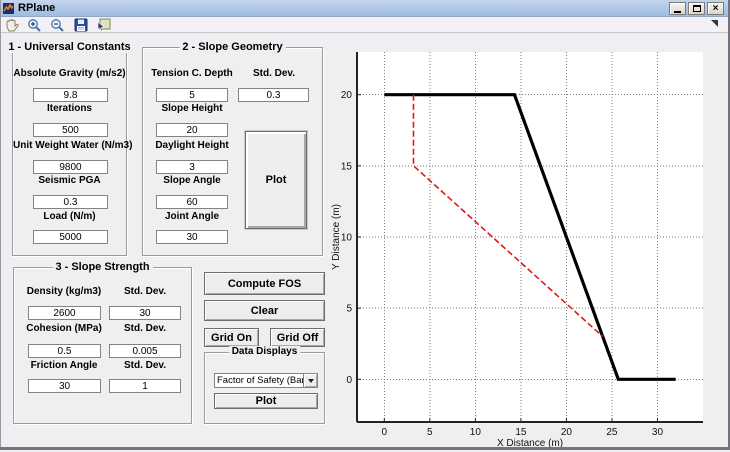 This screenshot has width=730, height=452. What do you see at coordinates (336, 237) in the screenshot?
I see `svg-text: Y Distance (m)` at bounding box center [336, 237].